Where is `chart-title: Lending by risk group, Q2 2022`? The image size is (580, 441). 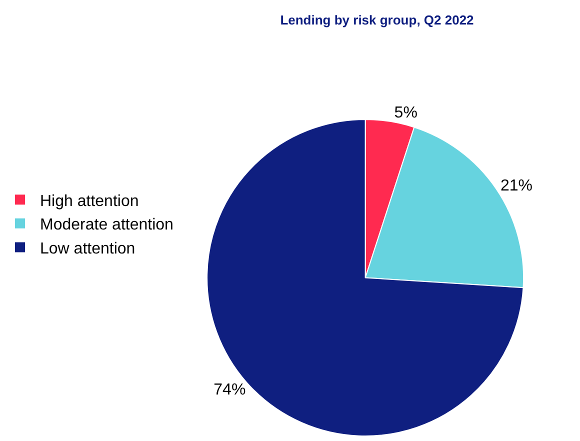 chart-title: Lending by risk group, Q2 2022 is located at coordinates (377, 20).